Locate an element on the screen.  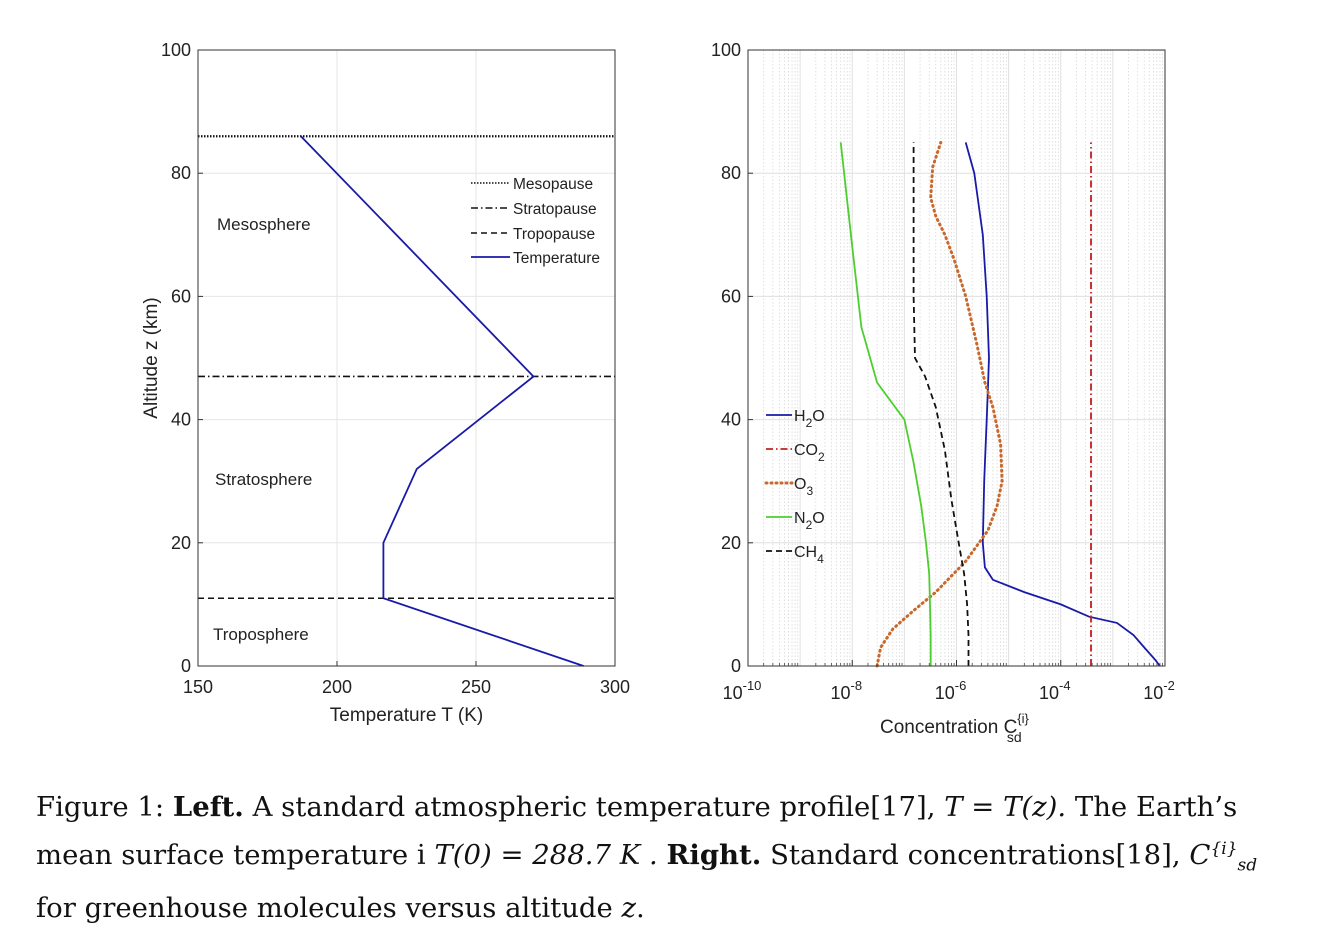
caption-figure-number: Figure 1: is located at coordinates (100, 807).